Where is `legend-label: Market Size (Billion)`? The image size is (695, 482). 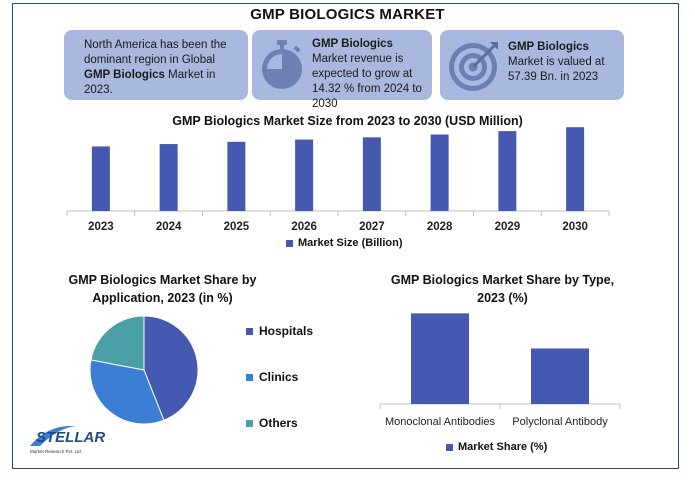
legend-label: Market Size (Billion) is located at coordinates (350, 243).